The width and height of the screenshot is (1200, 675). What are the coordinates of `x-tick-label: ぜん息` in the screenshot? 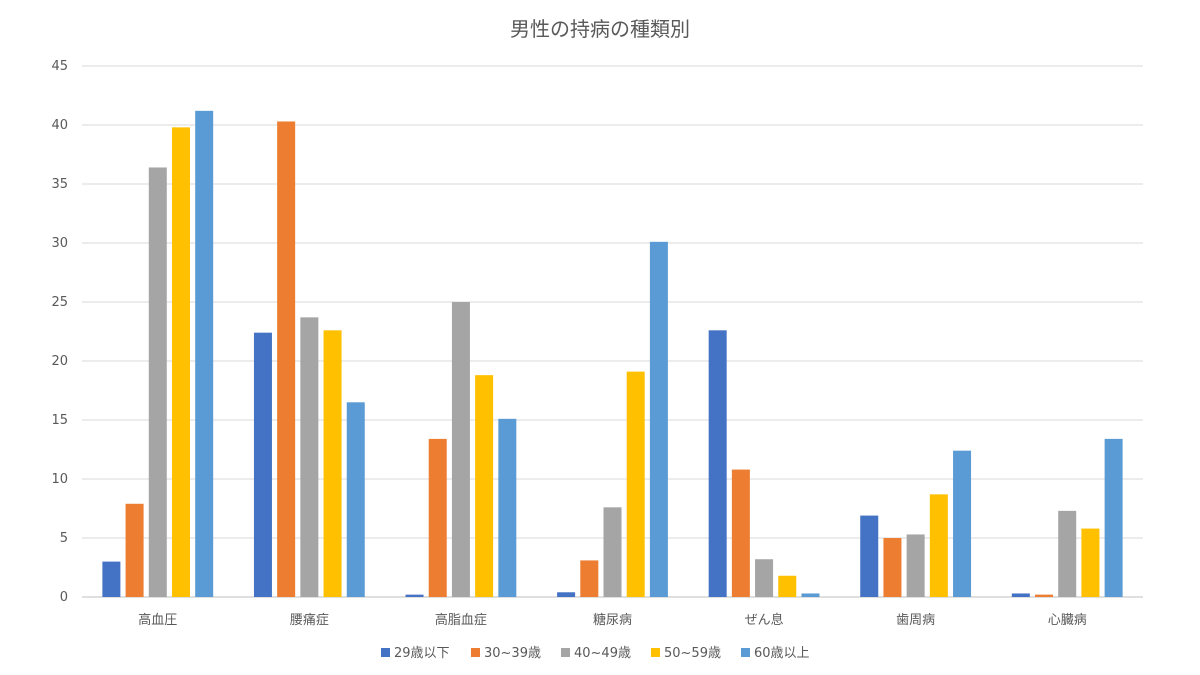 It's located at (764, 620).